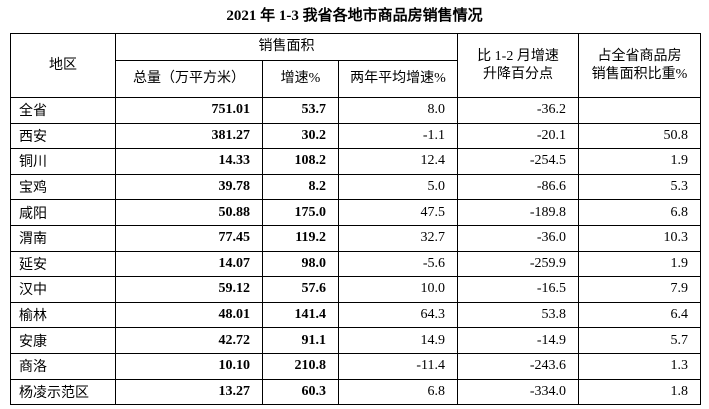 This screenshot has height=409, width=709. Describe the element at coordinates (518, 56) in the screenshot. I see `header-line: 比 1-2 月增速` at that location.